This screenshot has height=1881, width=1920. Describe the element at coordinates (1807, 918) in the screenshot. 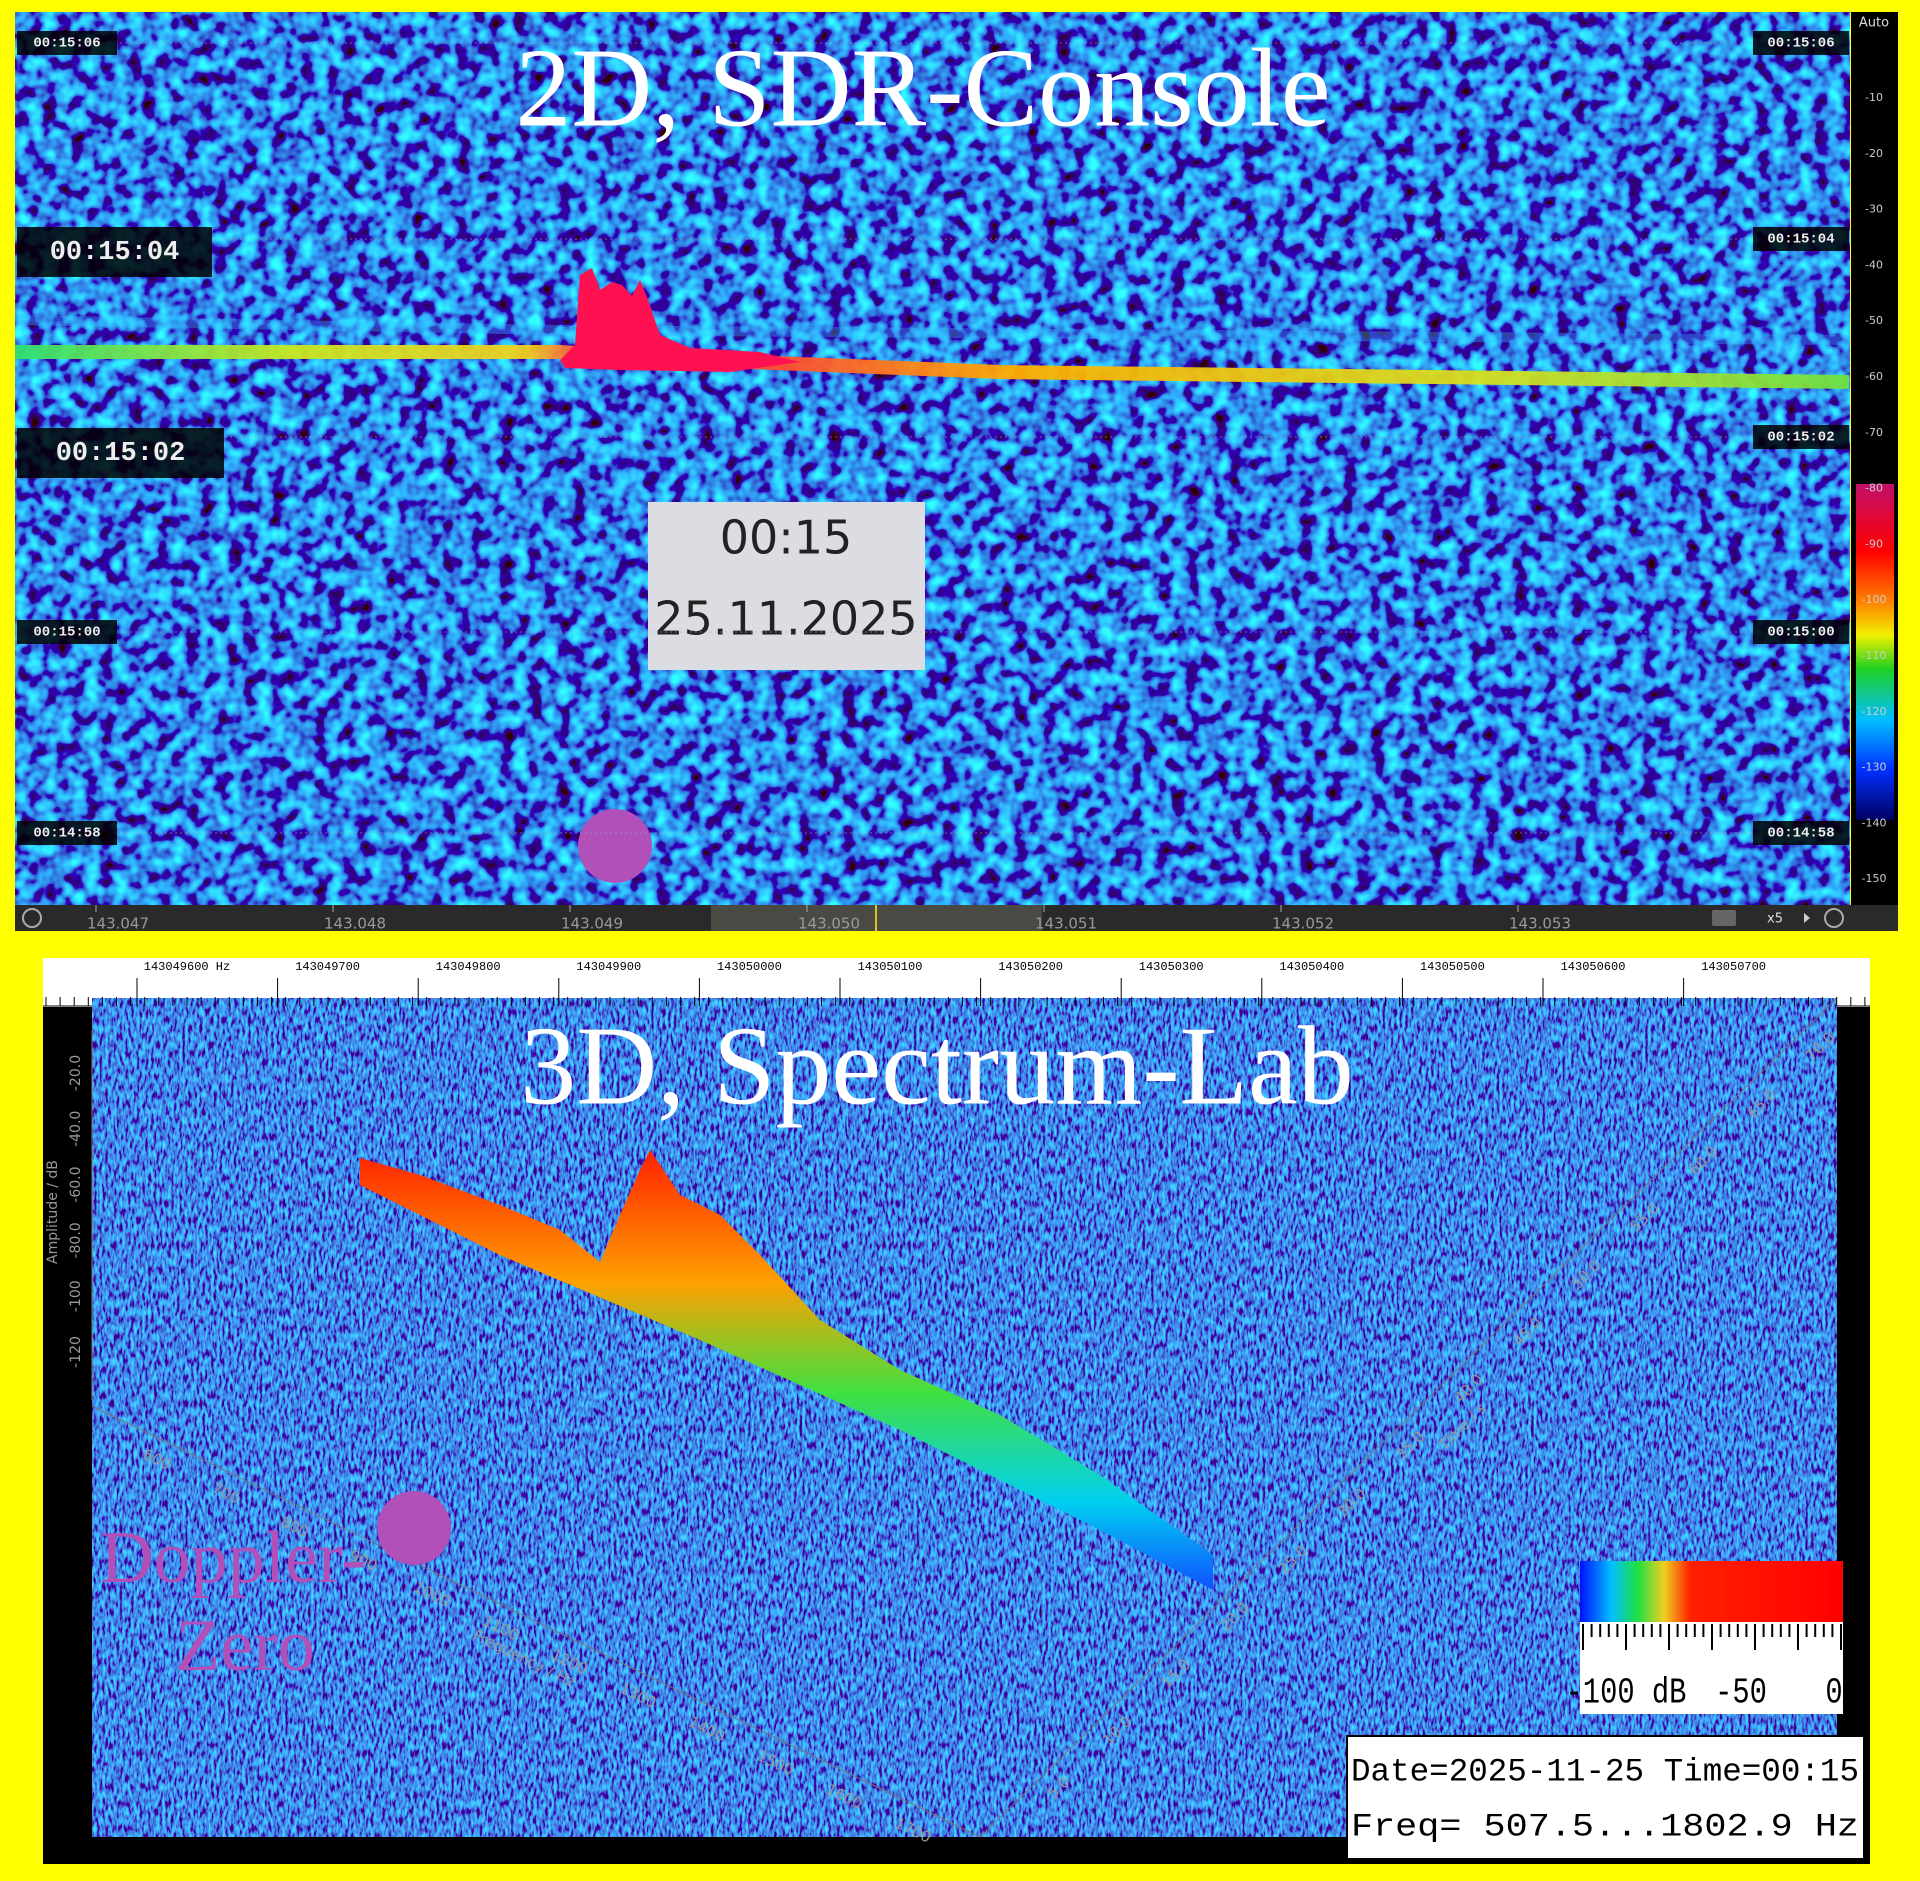

I see `zoom-arrow` at that location.